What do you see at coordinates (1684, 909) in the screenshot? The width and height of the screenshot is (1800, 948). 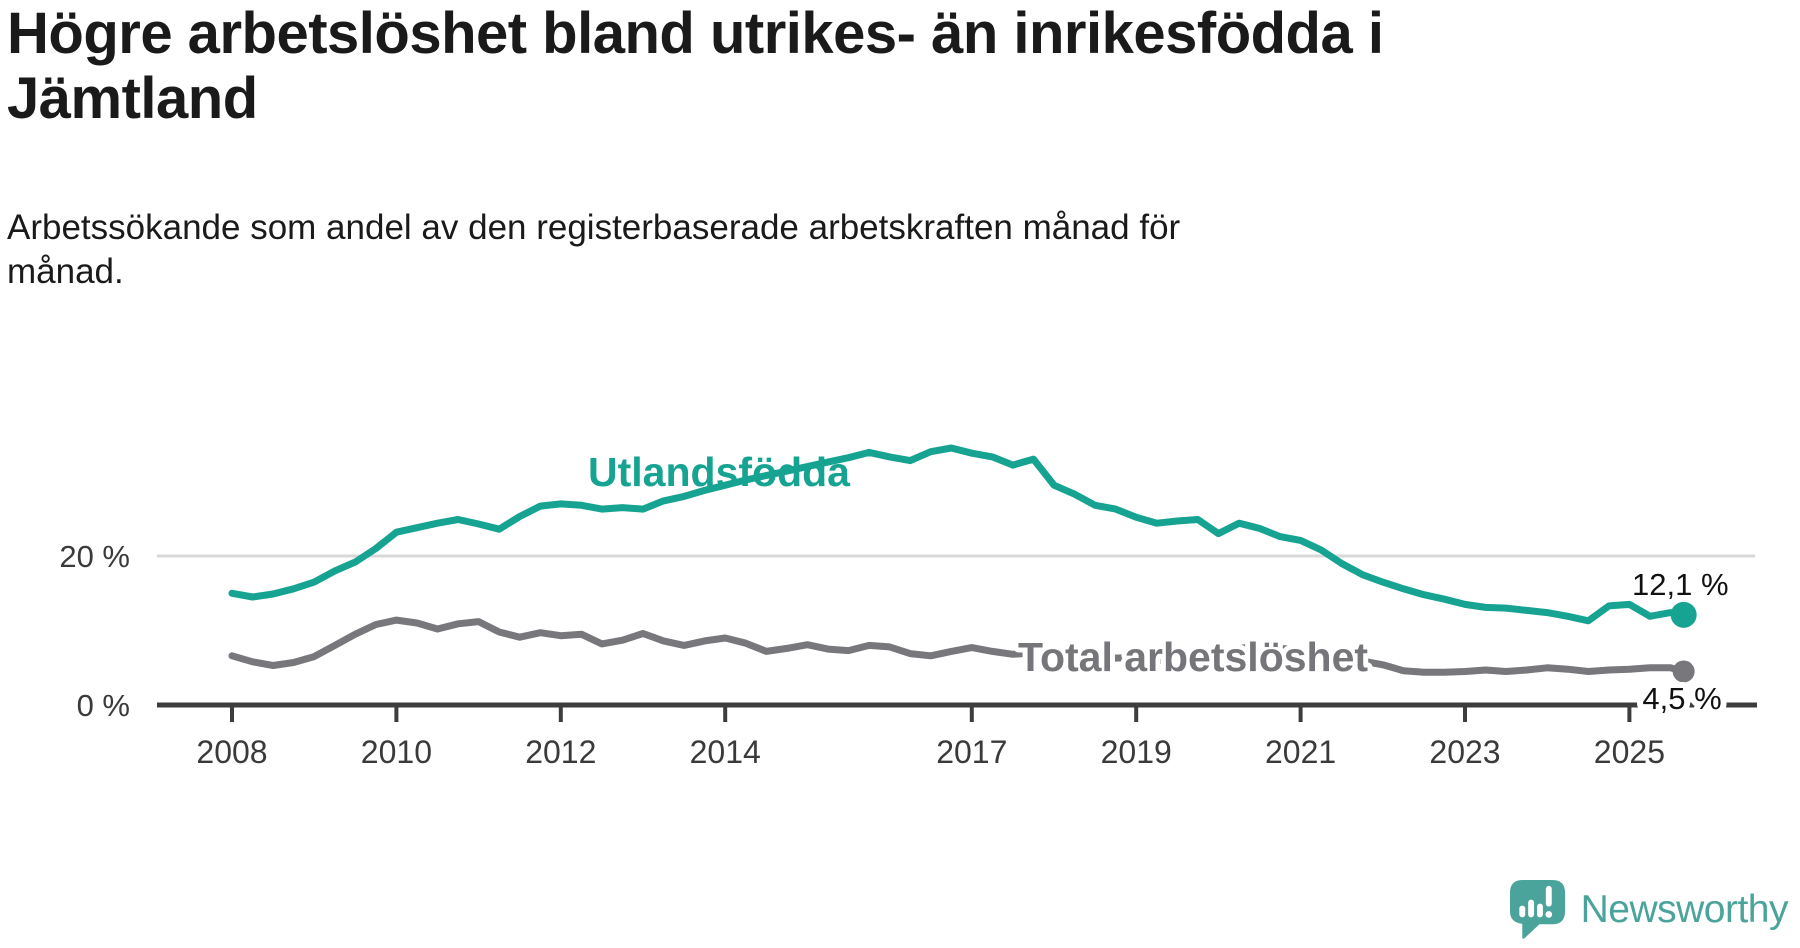 I see `newsworthy-logo-text: Newsworthy` at bounding box center [1684, 909].